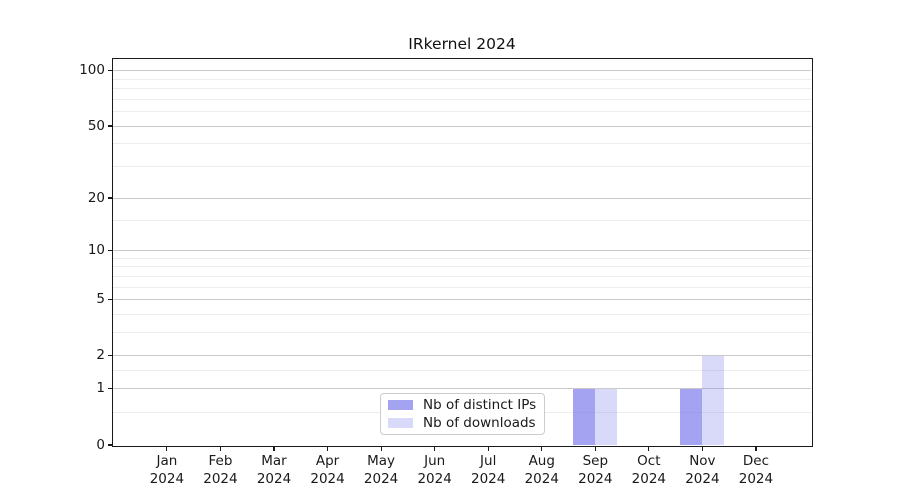 Image resolution: width=900 pixels, height=500 pixels. Describe the element at coordinates (435, 461) in the screenshot. I see `x-tick-month: Jun` at that location.